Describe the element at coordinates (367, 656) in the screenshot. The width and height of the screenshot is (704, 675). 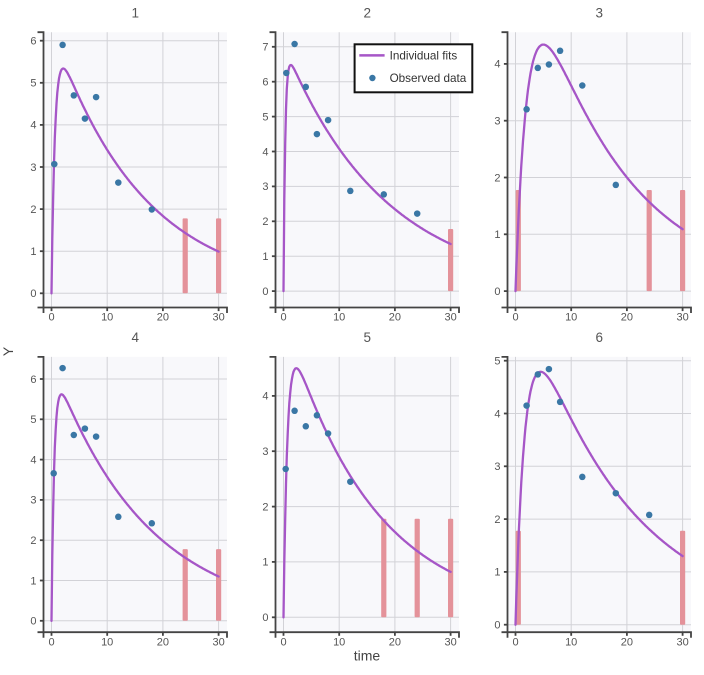
I see `svg-text: time` at that location.